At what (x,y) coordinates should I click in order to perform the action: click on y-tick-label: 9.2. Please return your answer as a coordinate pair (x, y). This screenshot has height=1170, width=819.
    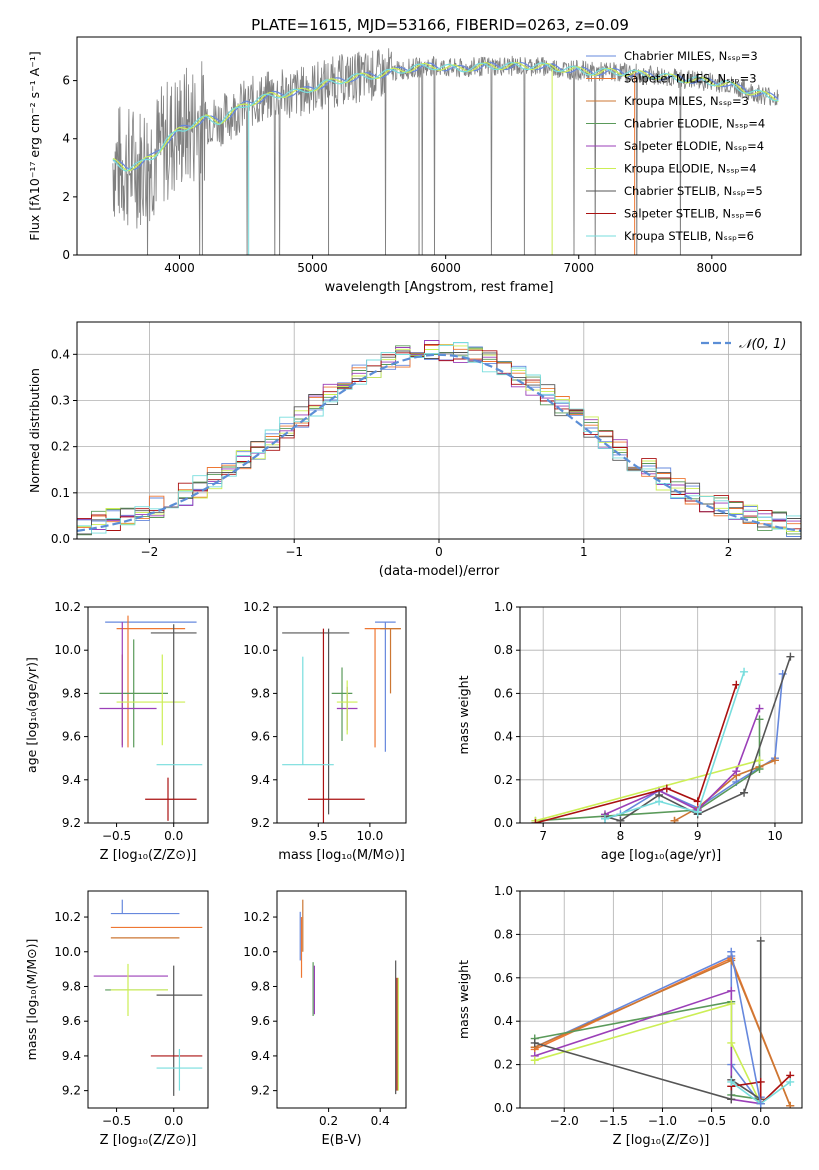
    Looking at the image, I should click on (260, 823).